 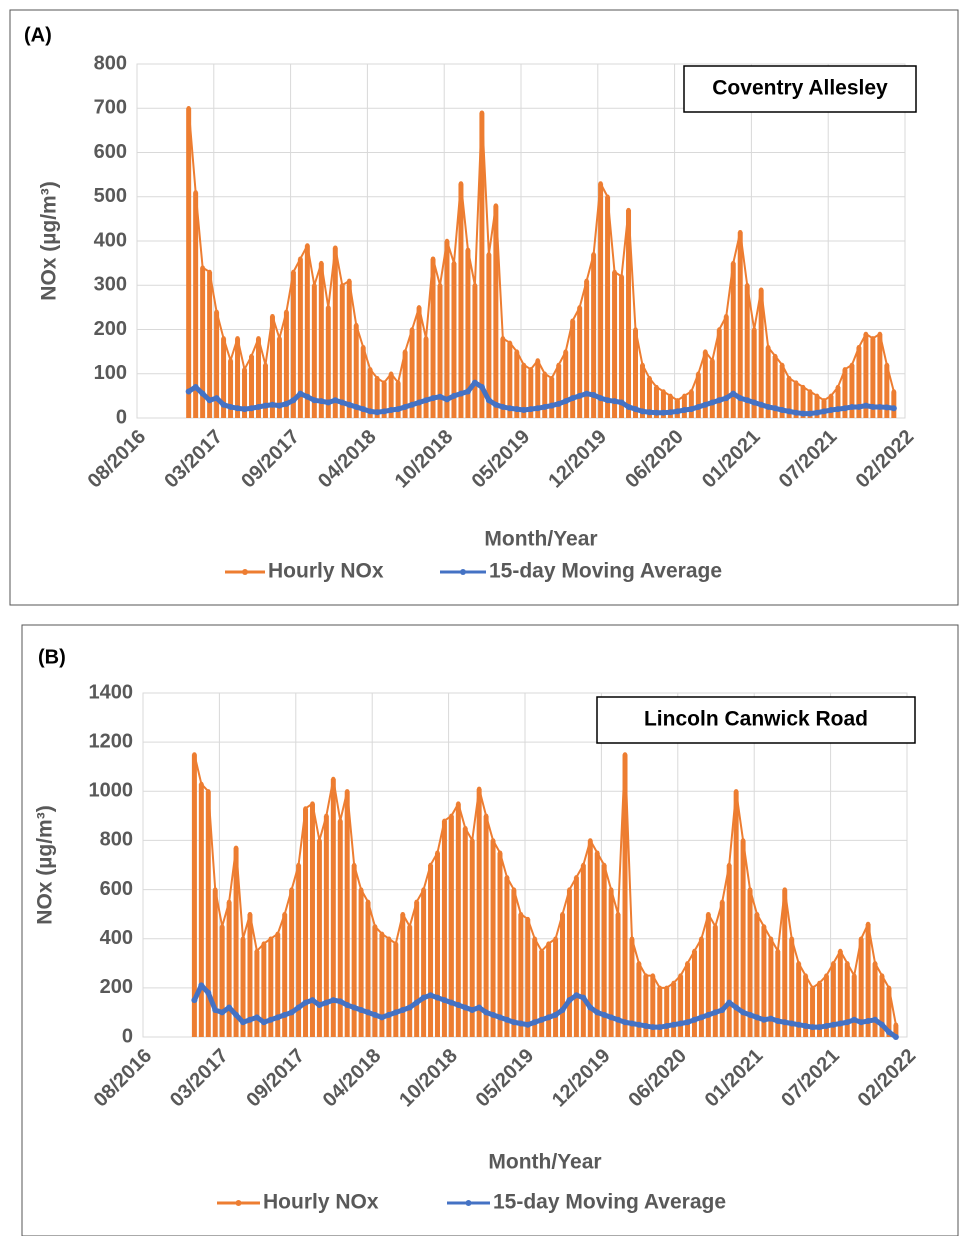 I want to click on x-tick-label: 05/2019, so click(x=501, y=459).